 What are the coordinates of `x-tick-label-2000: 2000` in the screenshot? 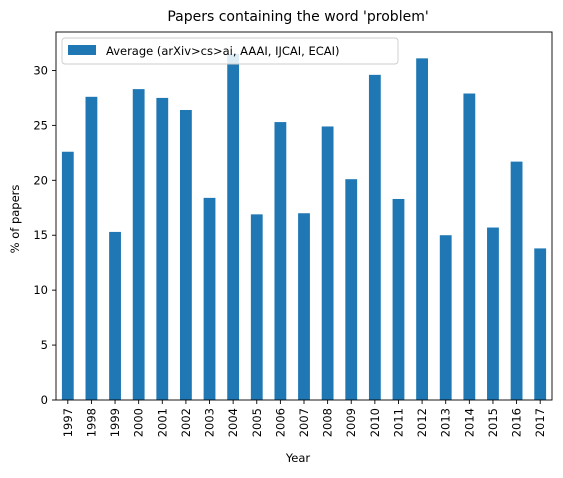 It's located at (139, 422).